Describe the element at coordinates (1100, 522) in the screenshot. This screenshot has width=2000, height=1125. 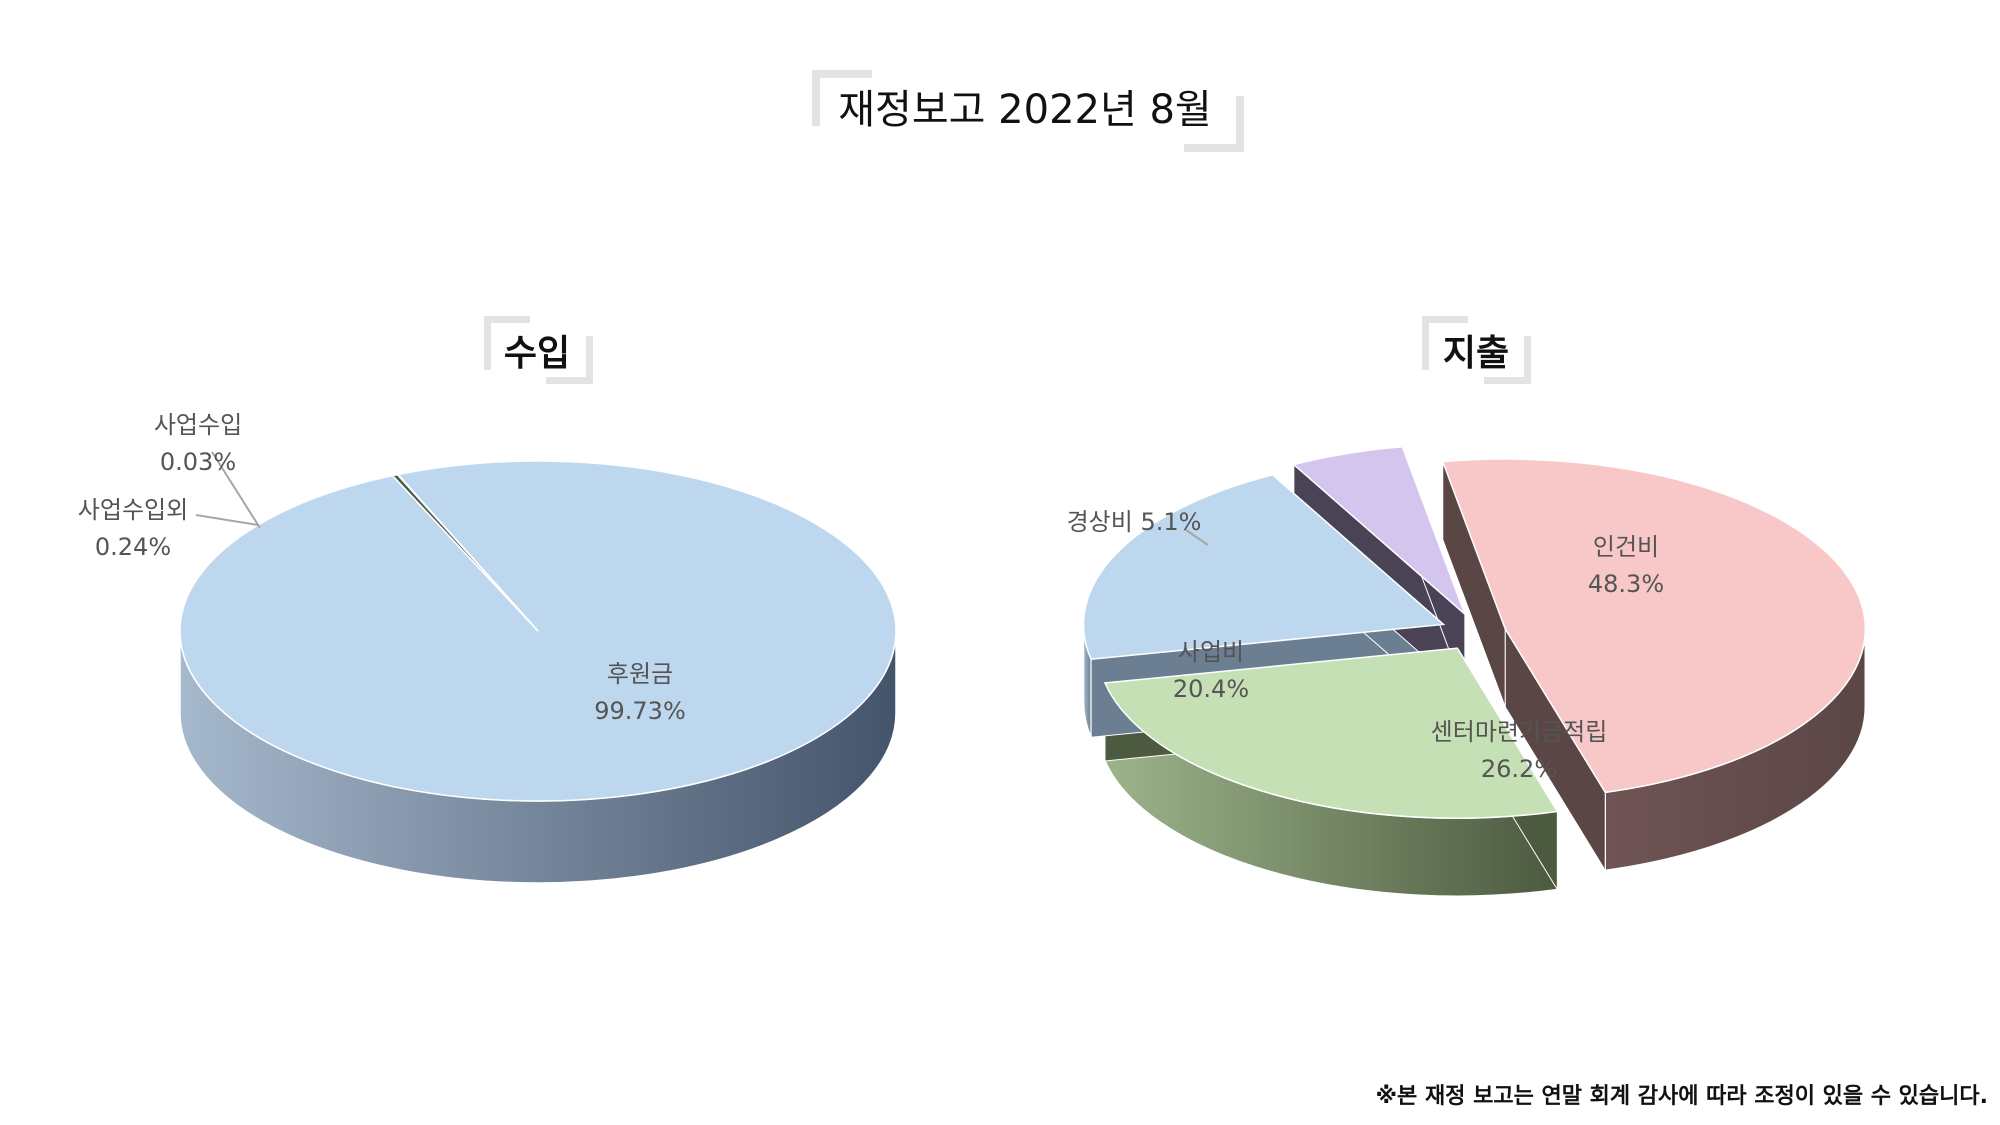
I see `expense-label-gyeongsangbi-name: 경상비` at that location.